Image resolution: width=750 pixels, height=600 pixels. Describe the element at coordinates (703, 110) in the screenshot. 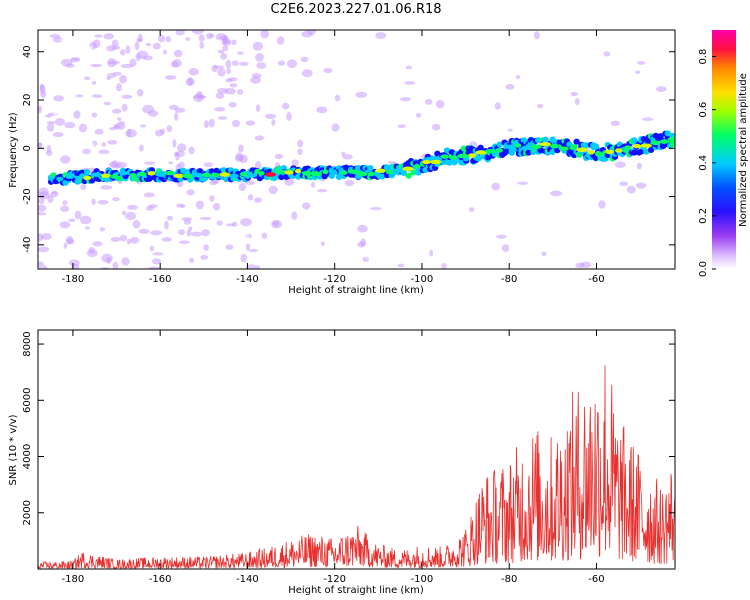

I see `colorbar-tick-label: 0.6` at that location.